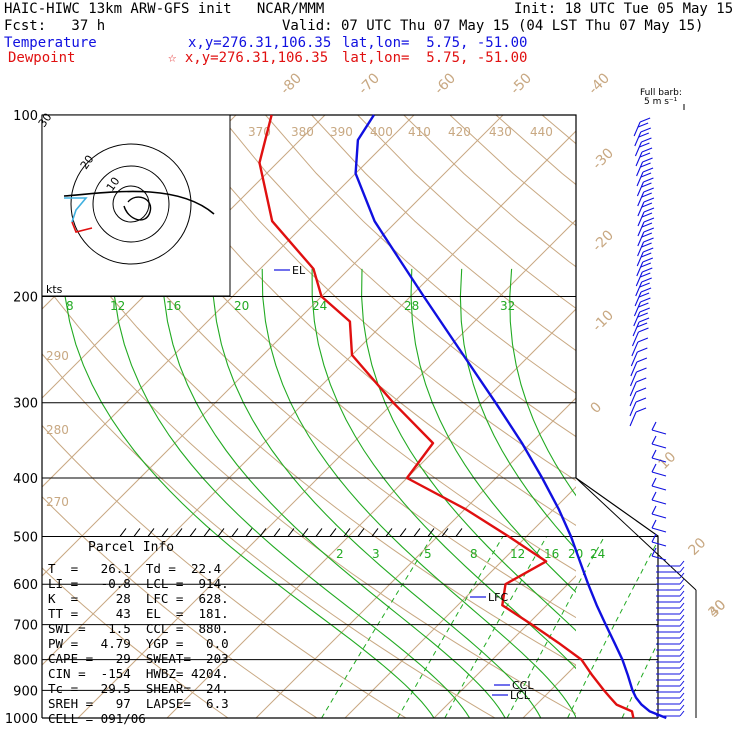  I want to click on hodograph-trace, so click(139, 202).